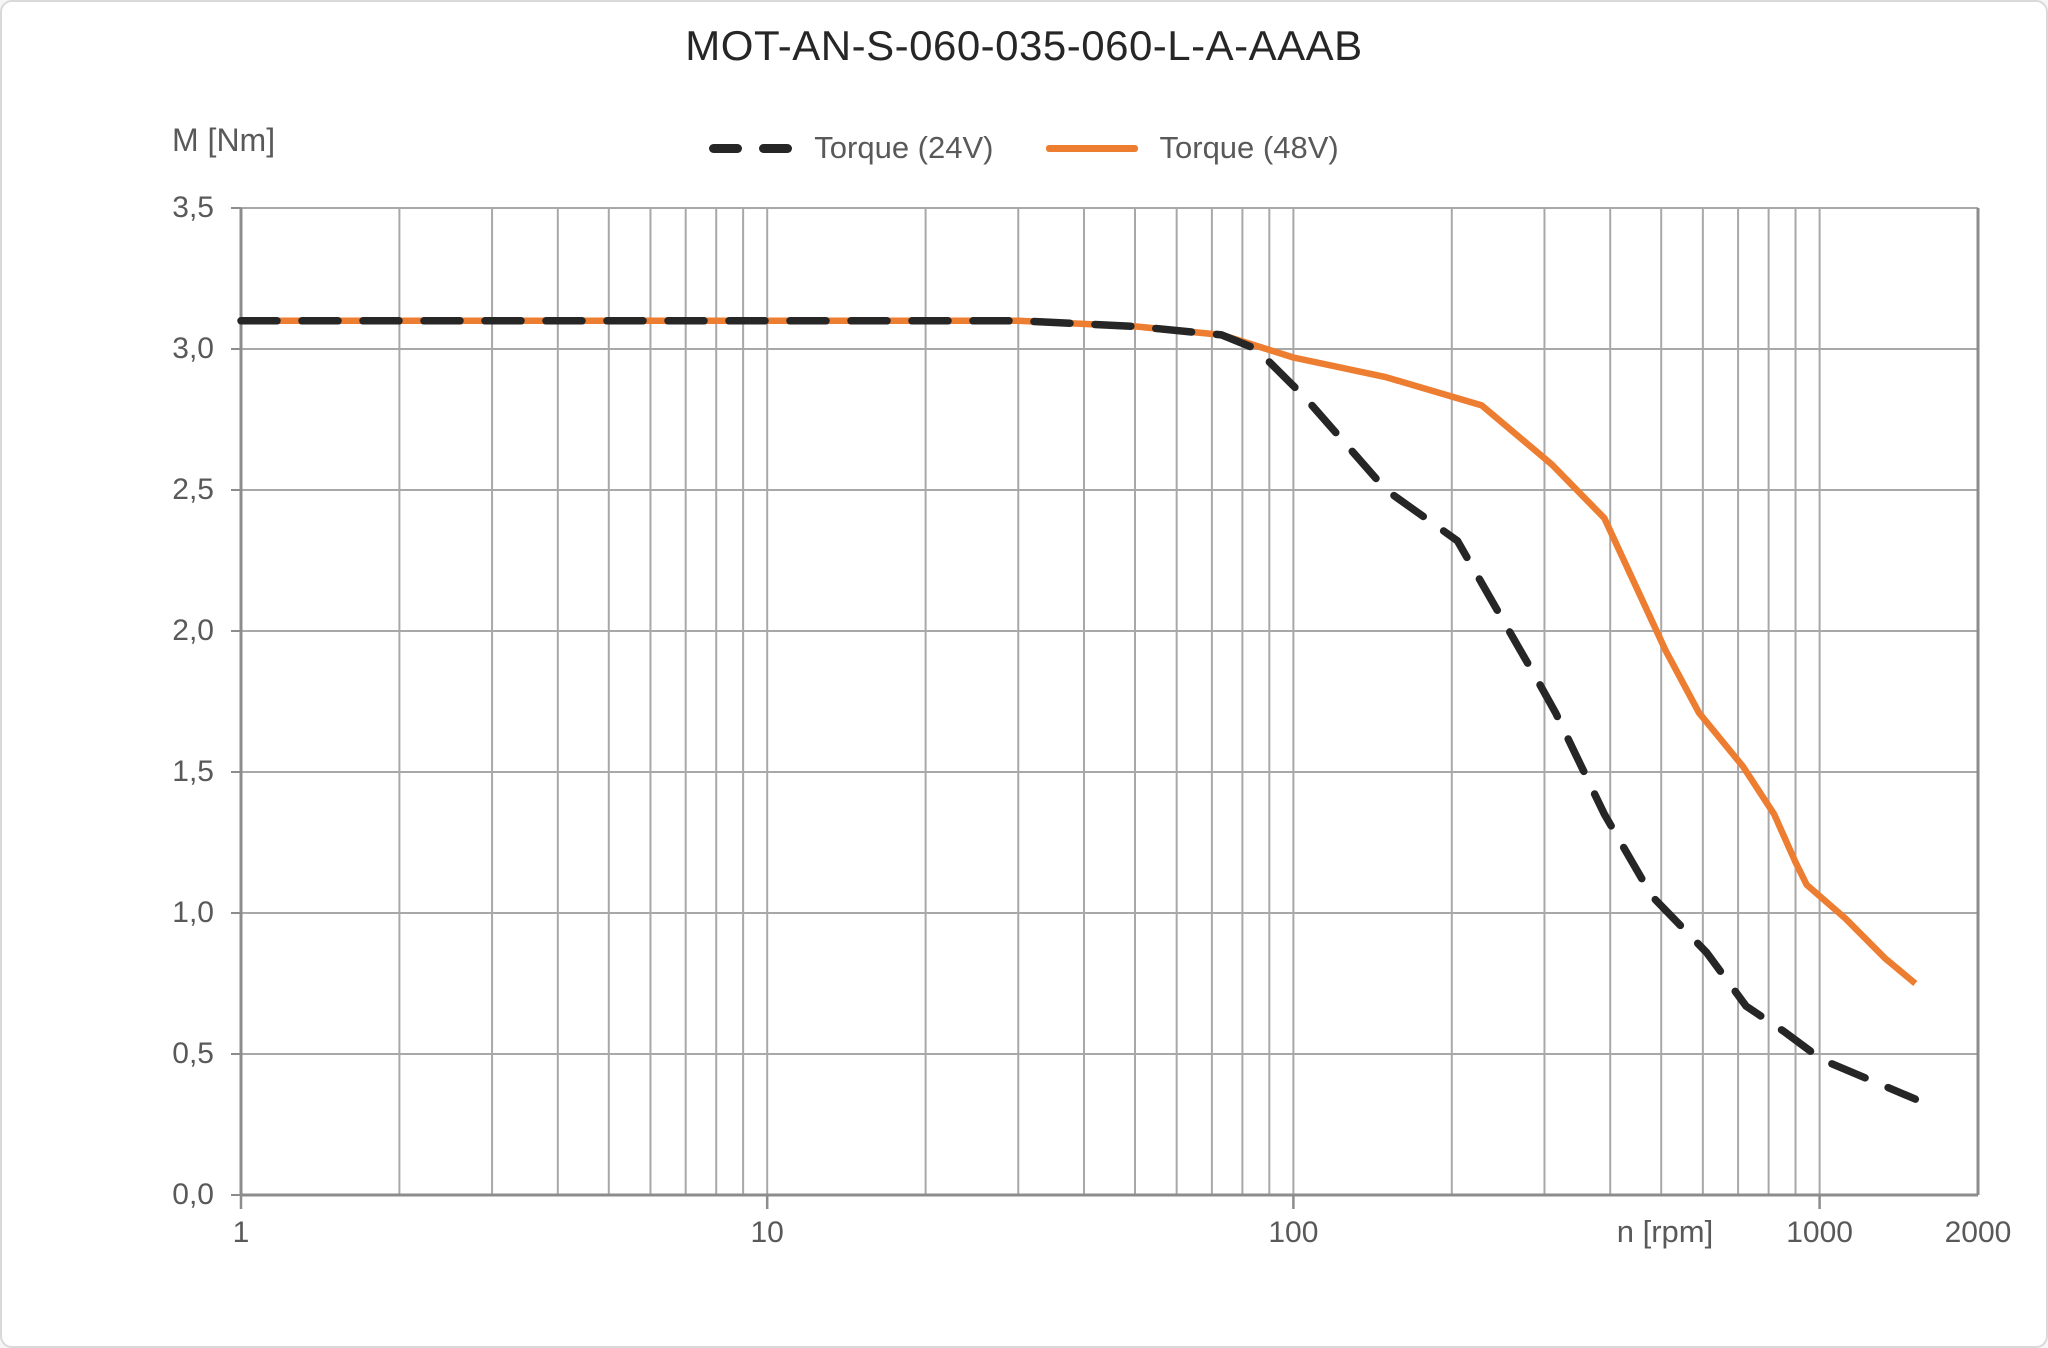 Image resolution: width=2048 pixels, height=1348 pixels. I want to click on x-axis-title: n [rpm], so click(1665, 1231).